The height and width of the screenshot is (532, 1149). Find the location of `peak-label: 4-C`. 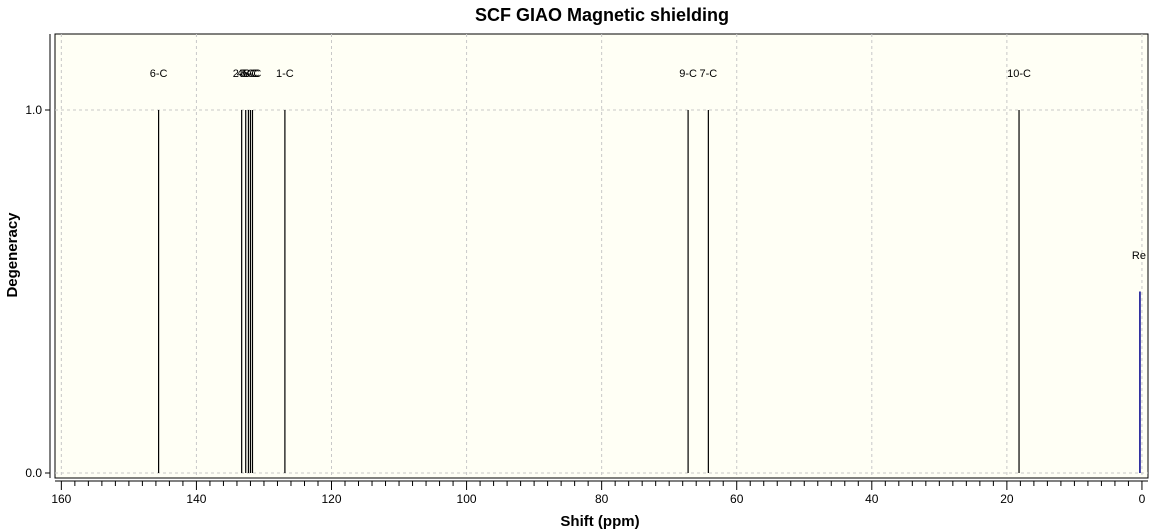

peak-label: 4-C is located at coordinates (246, 74).